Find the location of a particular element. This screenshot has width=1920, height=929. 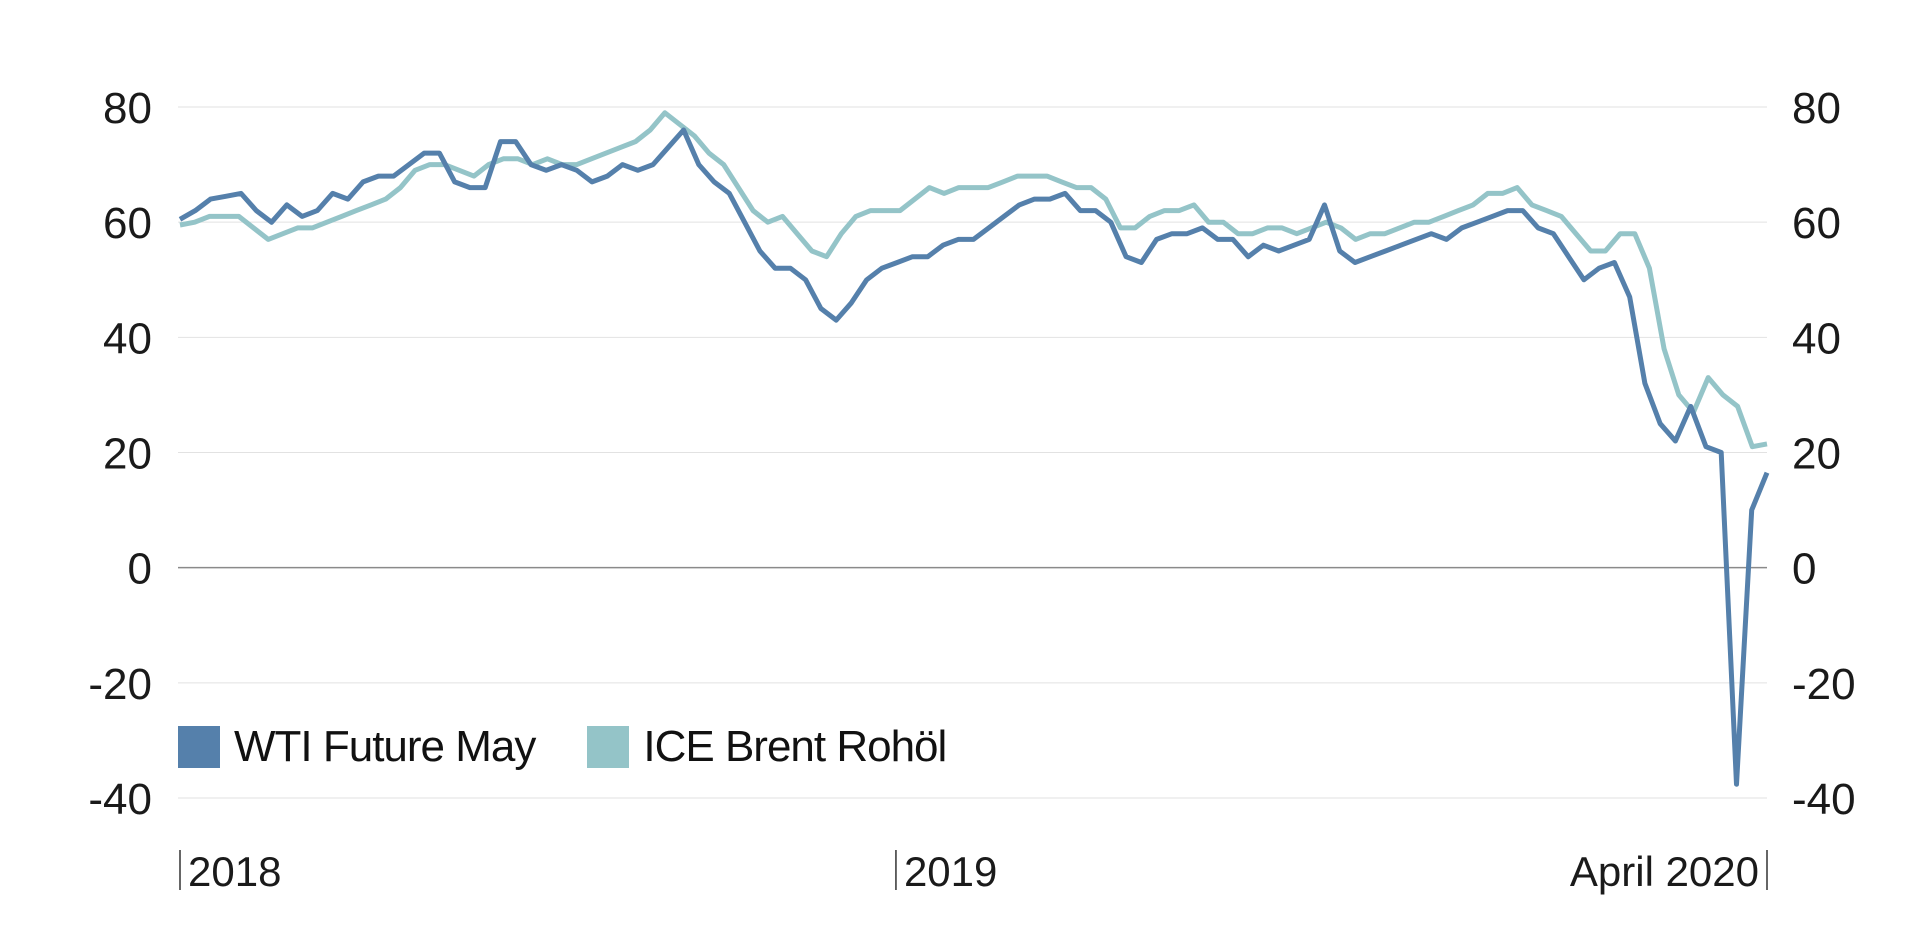

legend-item-brent: ICE Brent Rohöl is located at coordinates (767, 747).